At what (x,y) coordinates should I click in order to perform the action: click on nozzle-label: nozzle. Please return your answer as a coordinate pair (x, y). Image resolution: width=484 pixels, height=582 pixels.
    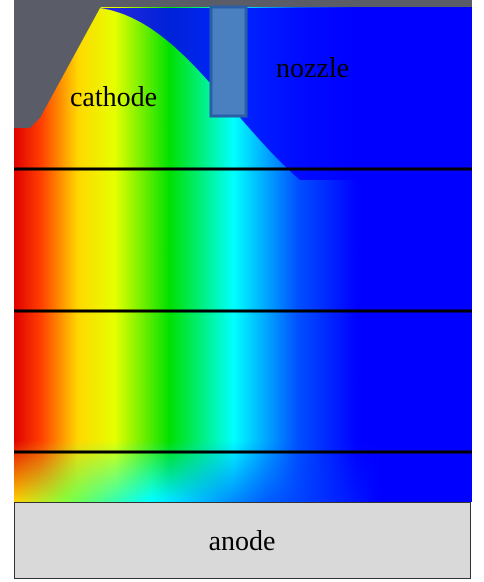
    Looking at the image, I should click on (312, 68).